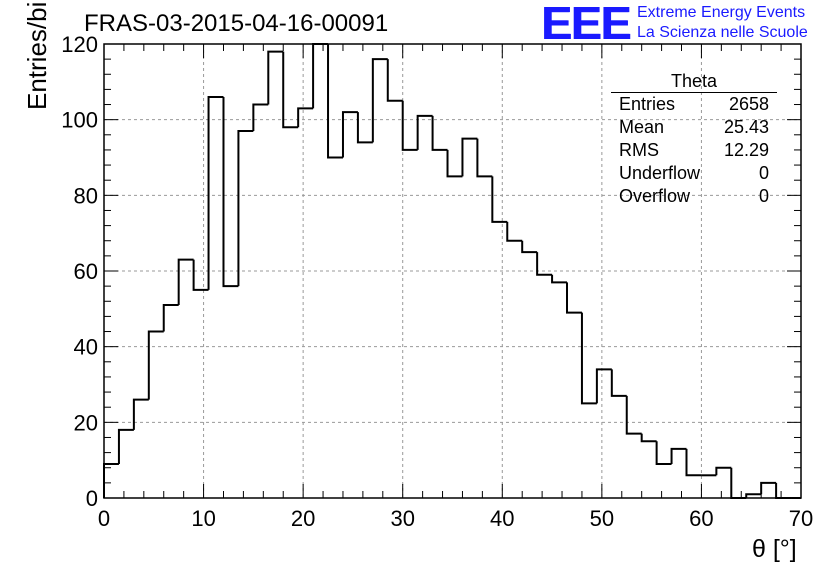 Image resolution: width=836 pixels, height=572 pixels. I want to click on y-tick-label: 80, so click(86, 195).